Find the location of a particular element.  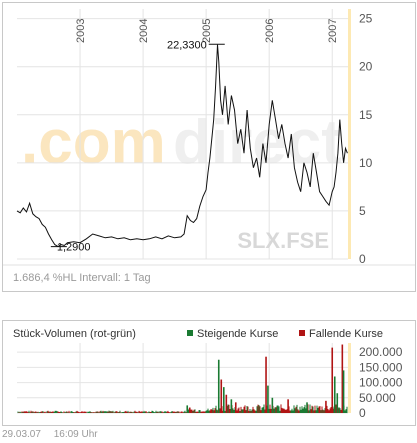

legend-rising-label: Steigende Kurse is located at coordinates (237, 334).